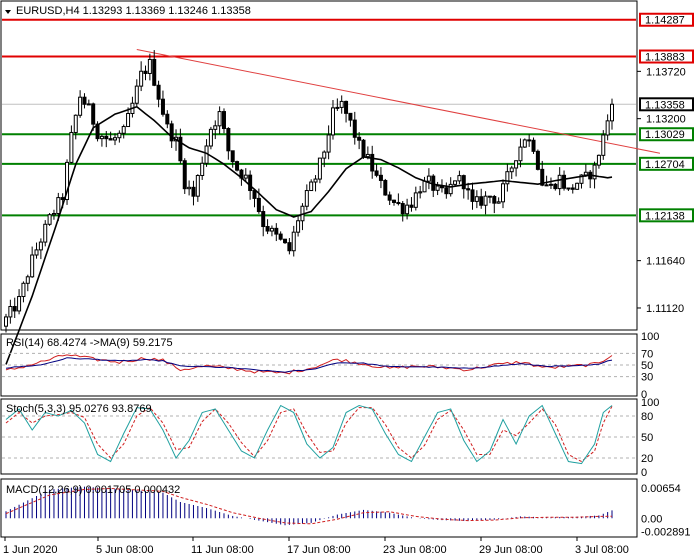  I want to click on stoch-tick-label: 100, so click(650, 403).